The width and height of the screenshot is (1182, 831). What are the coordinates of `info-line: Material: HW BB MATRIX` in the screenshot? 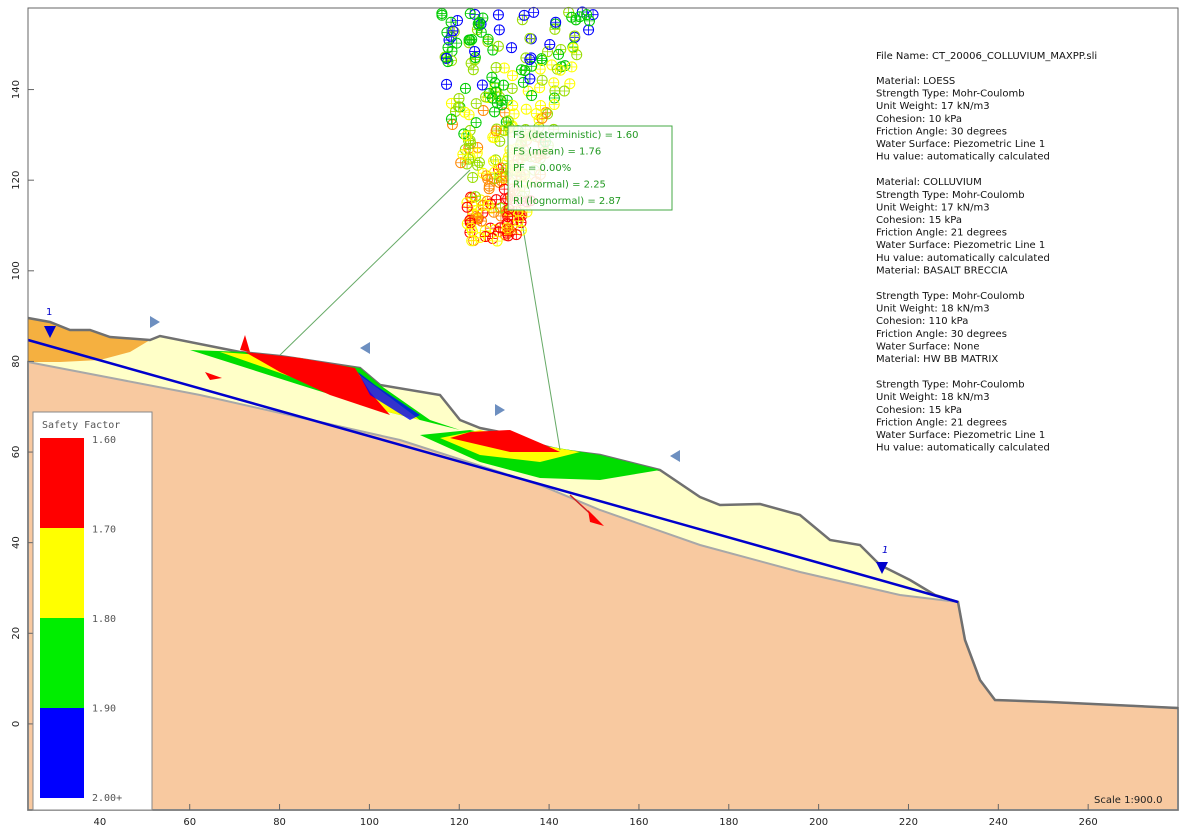 It's located at (937, 359).